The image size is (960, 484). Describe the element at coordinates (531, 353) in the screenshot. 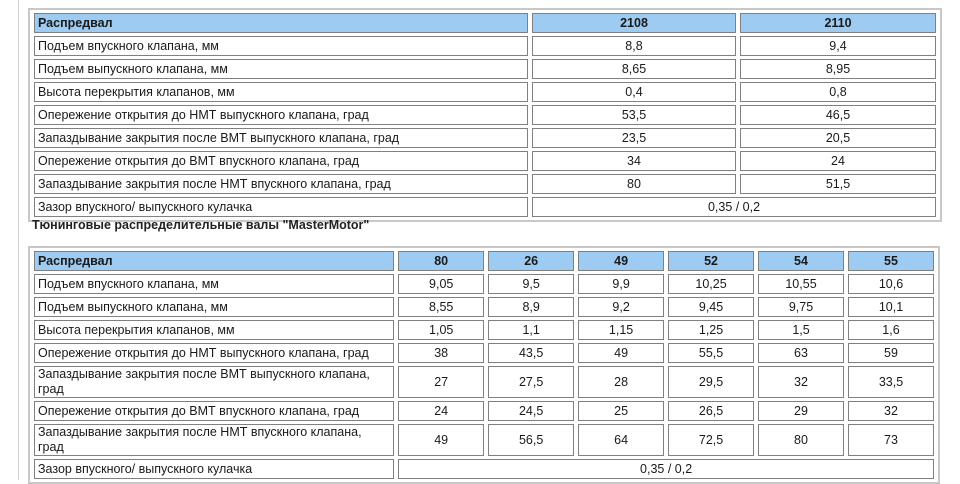

I see `cell-value: 43,5` at that location.